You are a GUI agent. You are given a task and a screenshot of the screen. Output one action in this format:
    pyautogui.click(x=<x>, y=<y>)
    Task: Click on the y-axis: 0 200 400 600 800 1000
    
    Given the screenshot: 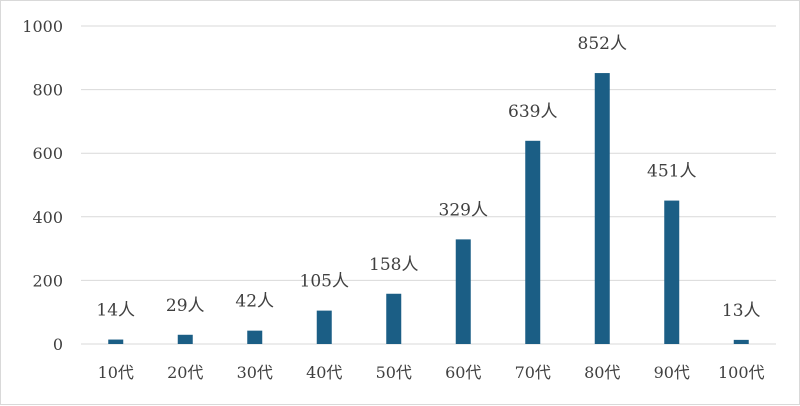 What is the action you would take?
    pyautogui.click(x=42, y=185)
    